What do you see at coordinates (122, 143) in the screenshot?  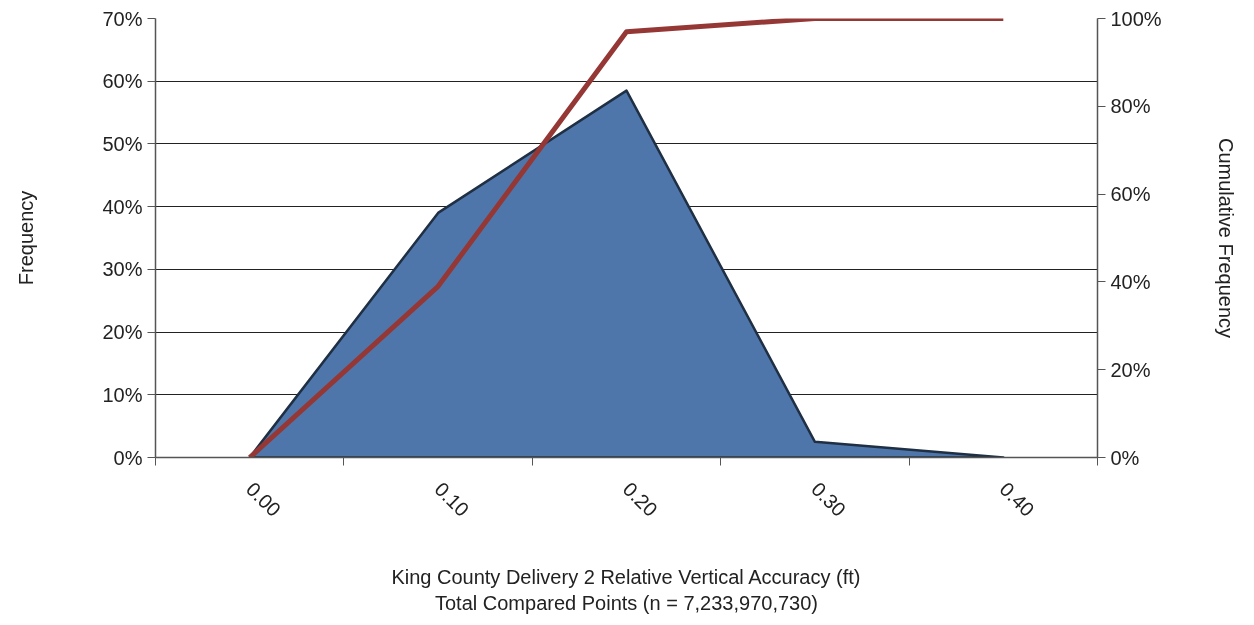 I see `y-tick-label: 50%` at bounding box center [122, 143].